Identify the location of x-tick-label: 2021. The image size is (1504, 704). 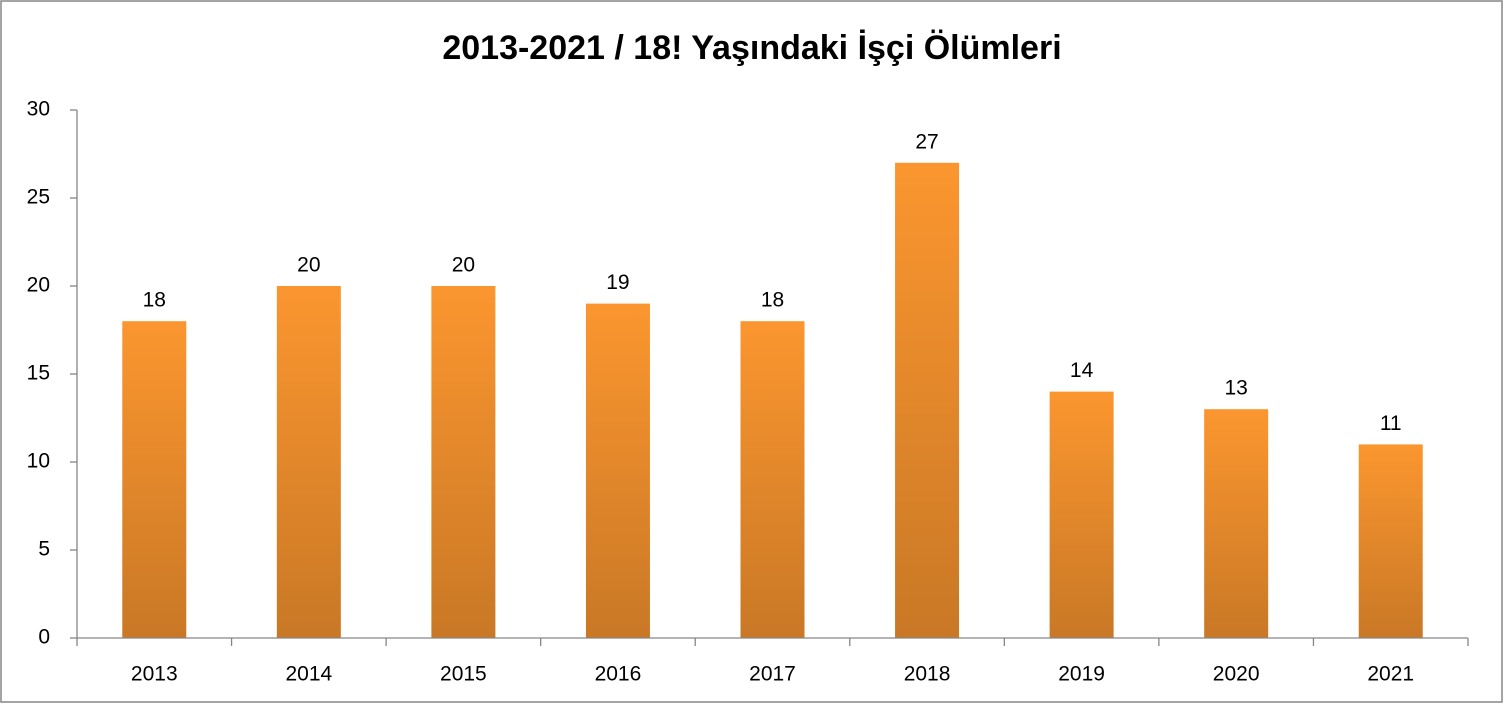
(1390, 674).